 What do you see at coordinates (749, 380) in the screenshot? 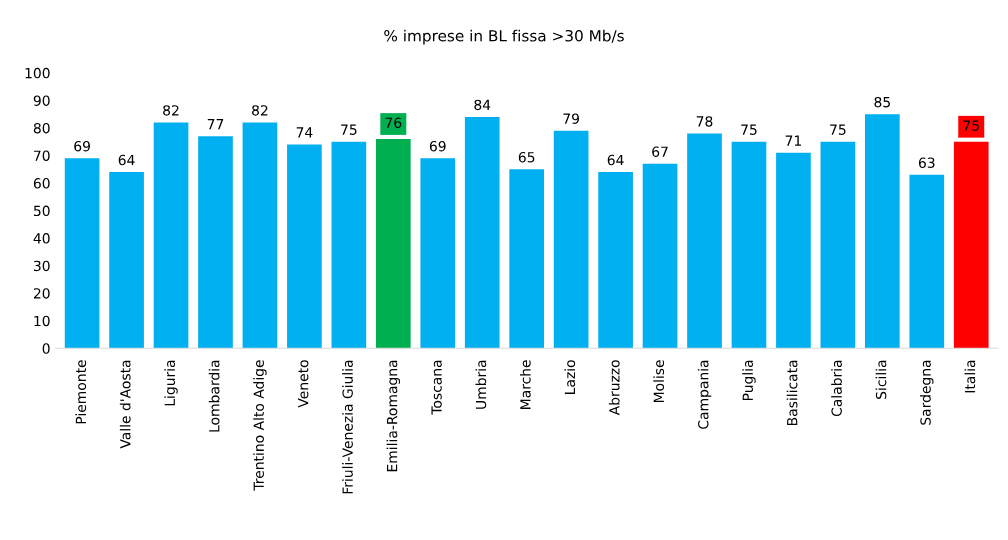
I see `x-tick-label: Puglia` at bounding box center [749, 380].